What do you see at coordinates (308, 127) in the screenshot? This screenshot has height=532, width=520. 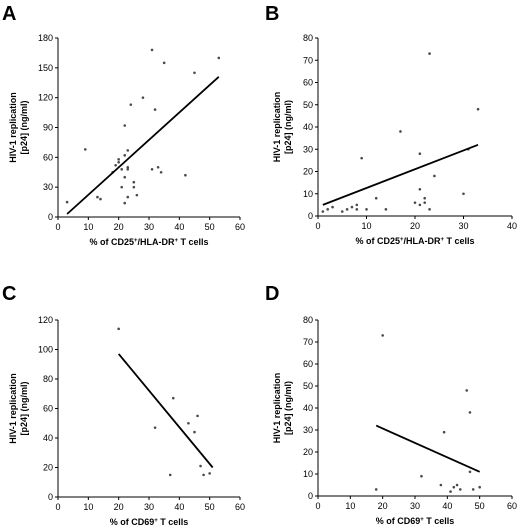 I see `y-tick-label: 40` at bounding box center [308, 127].